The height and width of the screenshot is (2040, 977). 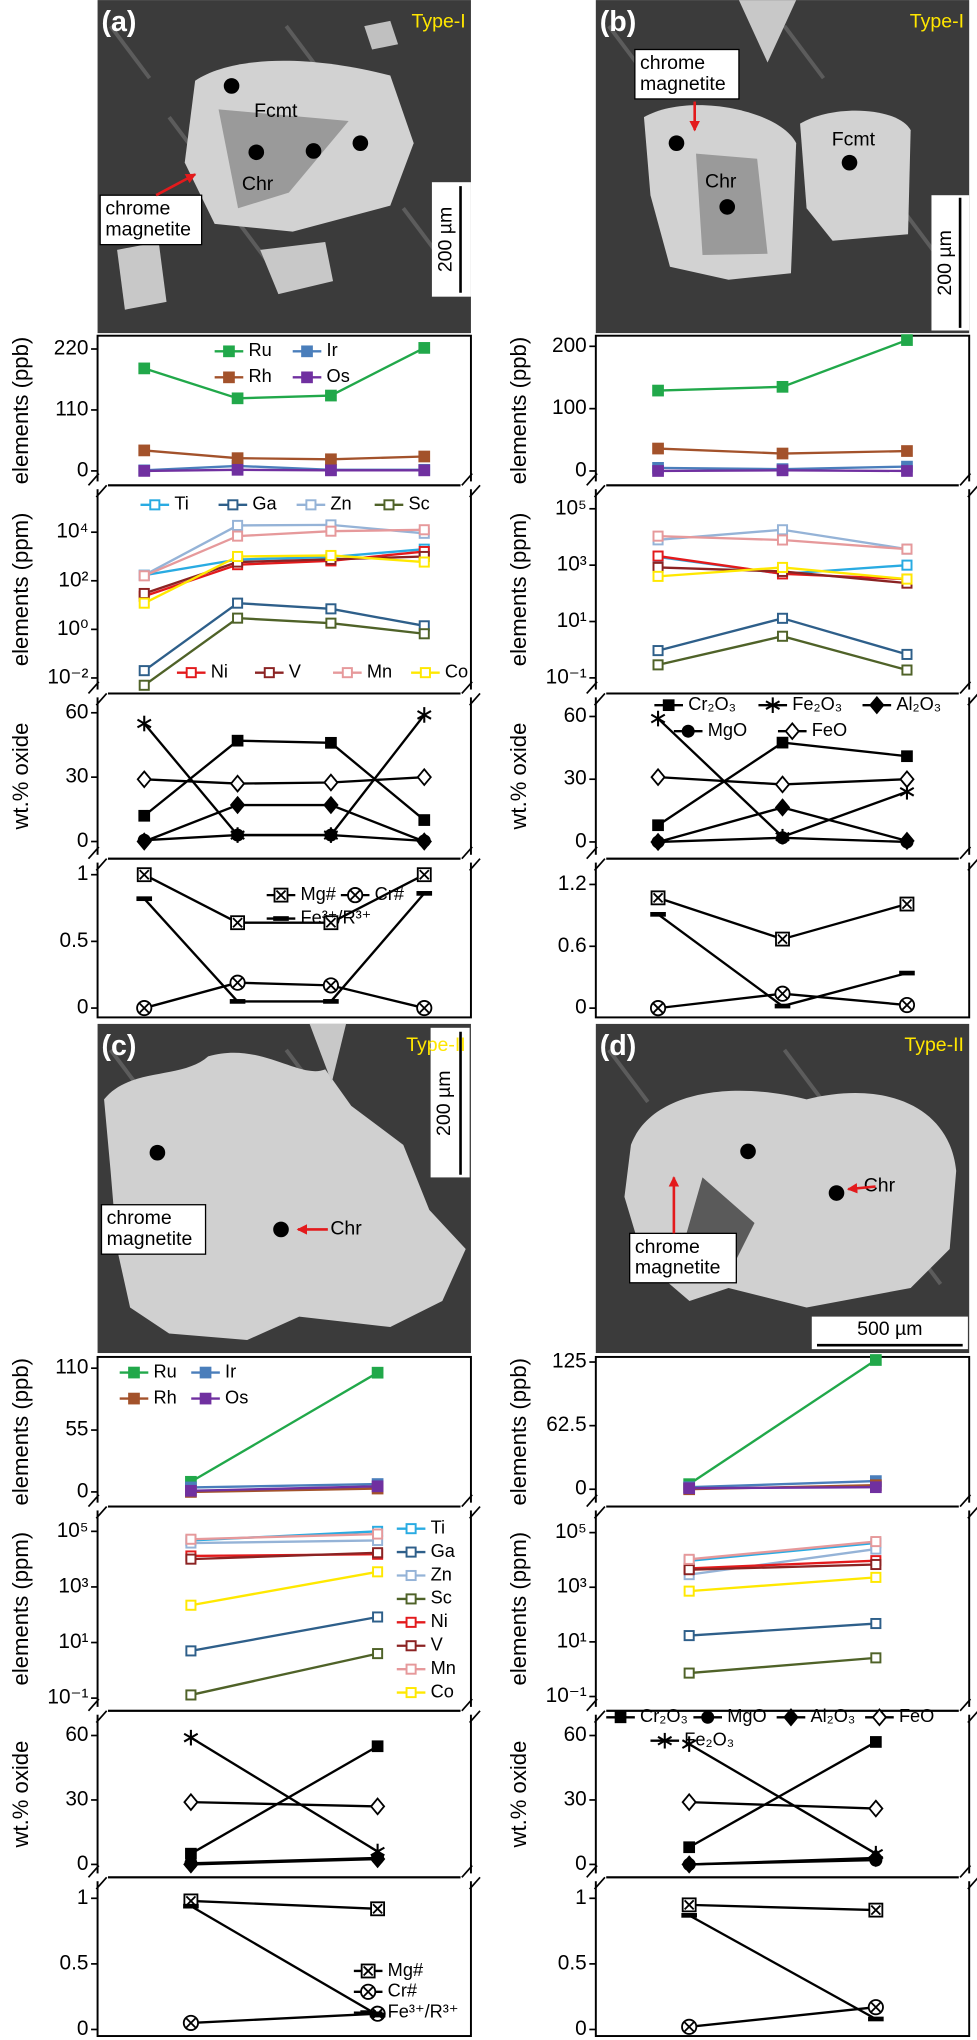 I want to click on legend-label: Cr#, so click(x=403, y=1991).